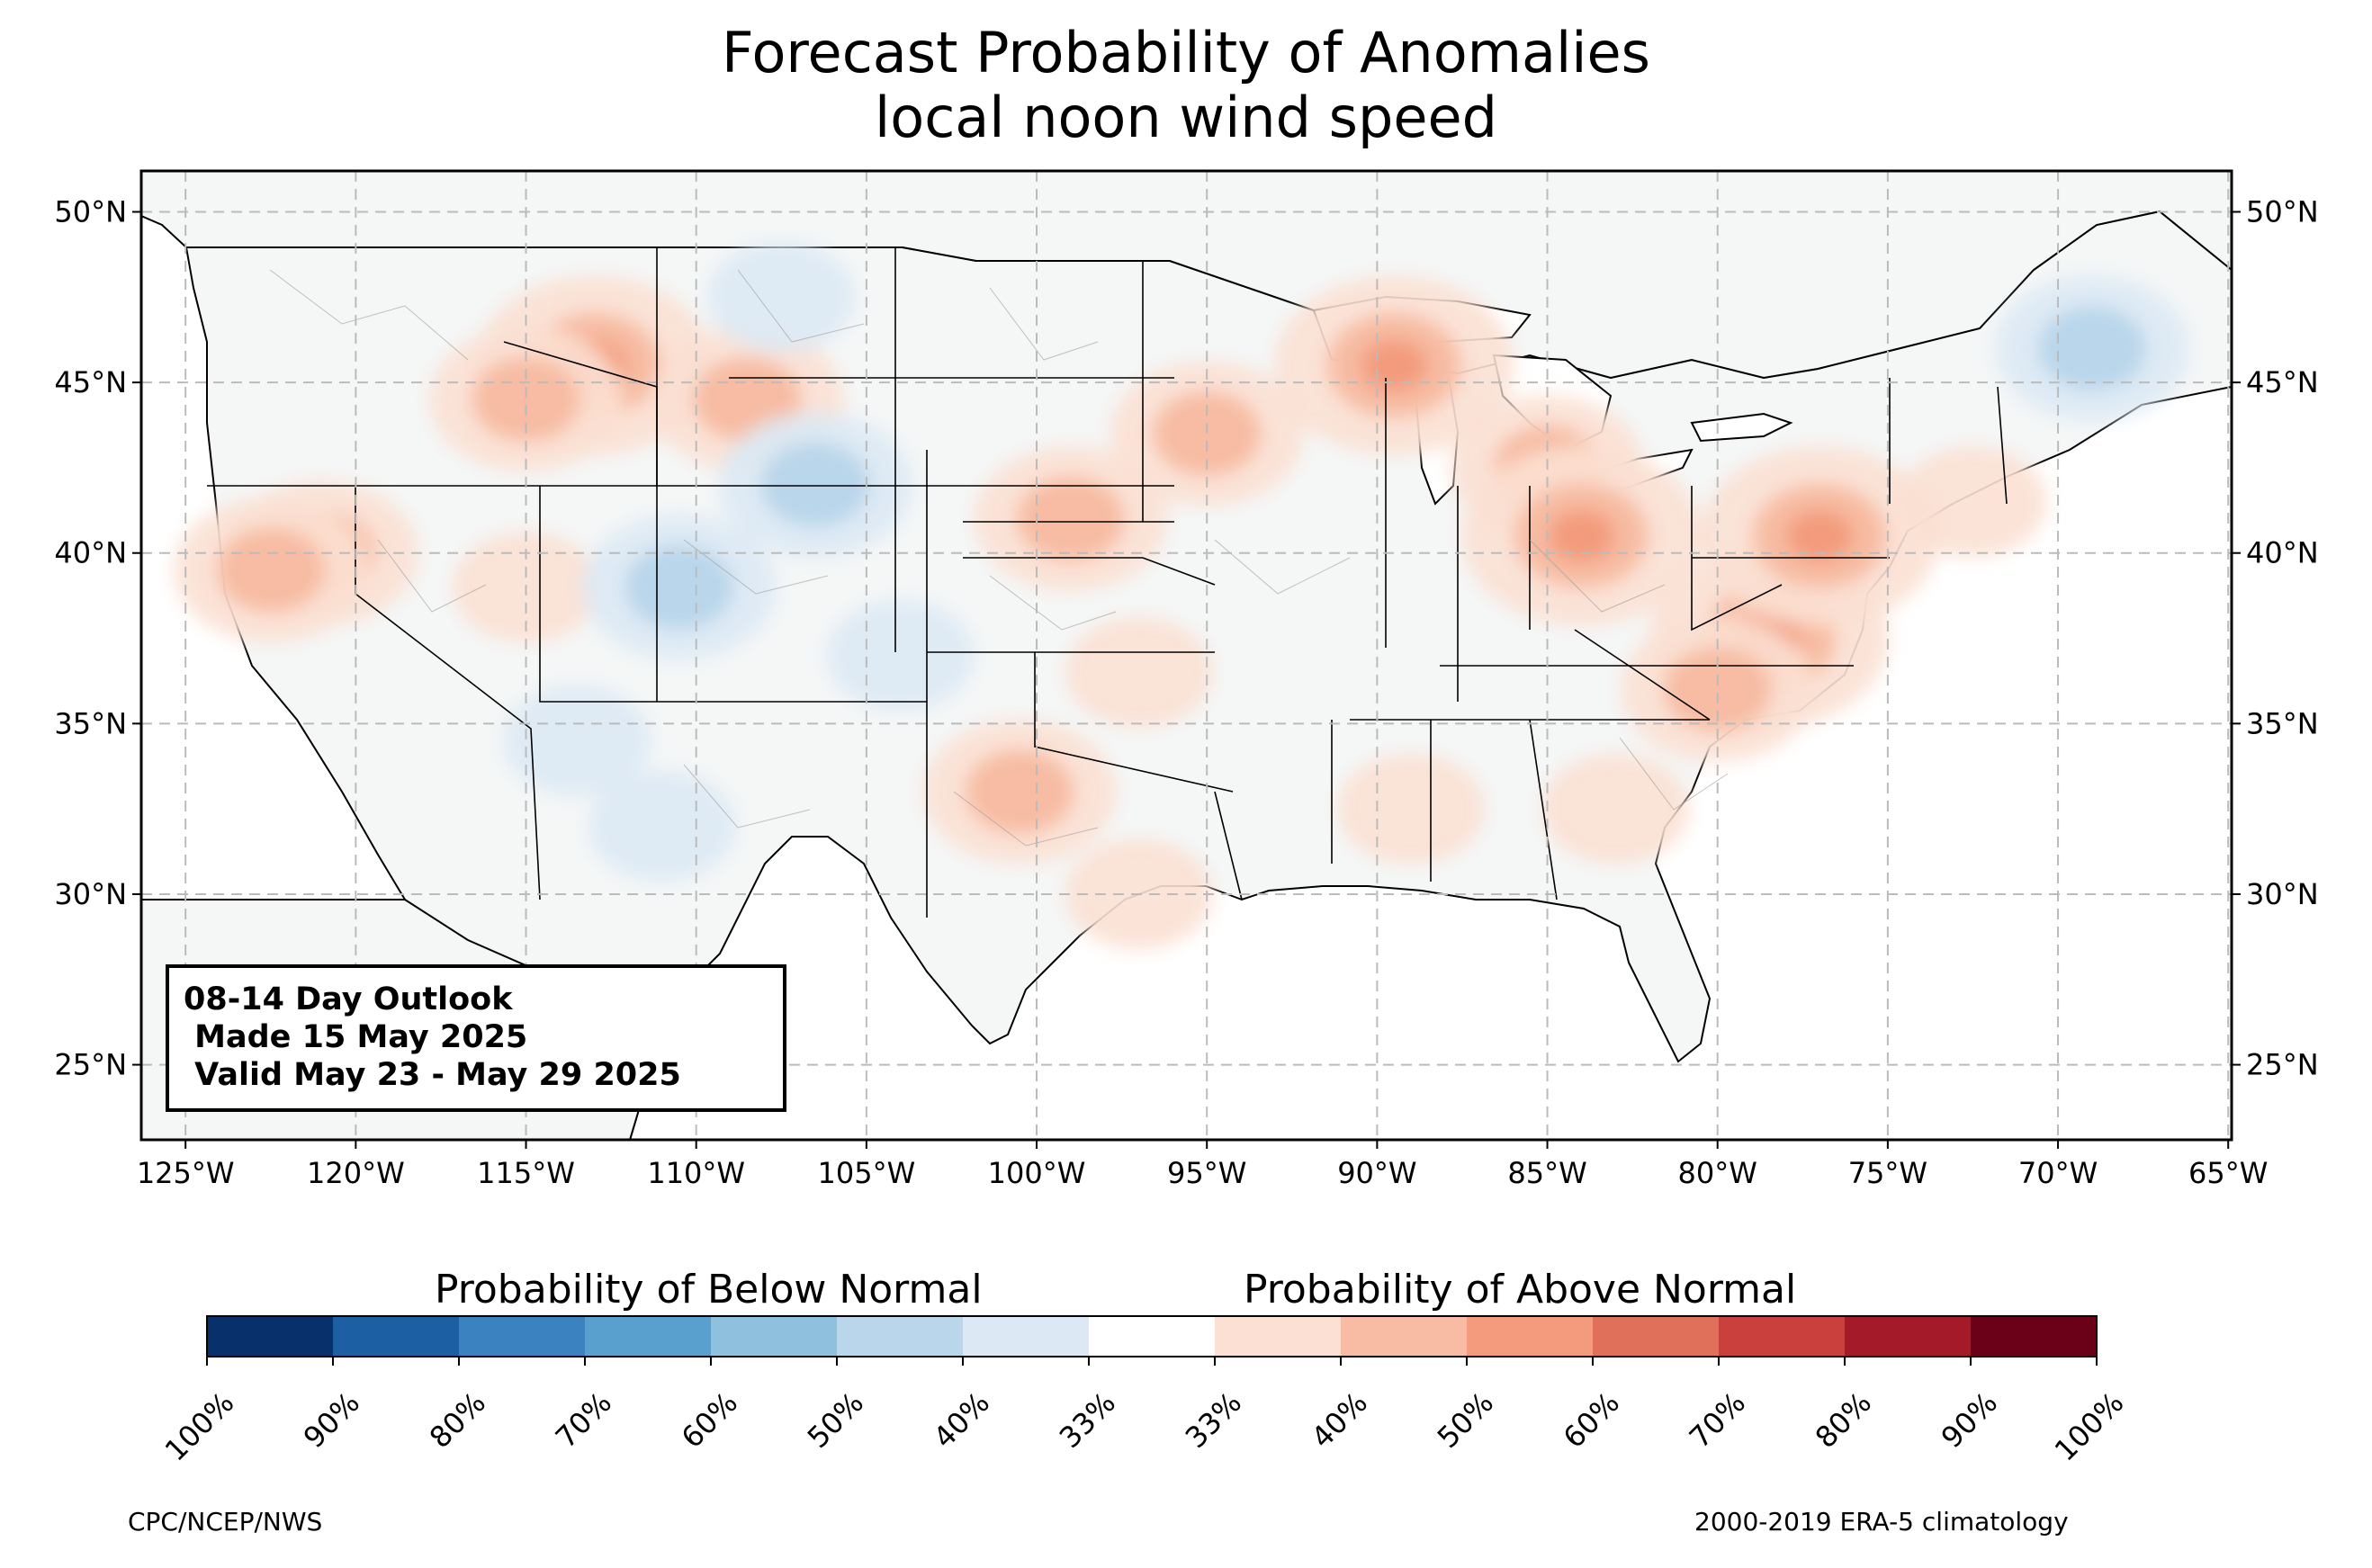  I want to click on outlook-period: 08-14 Day Outlook, so click(348, 999).